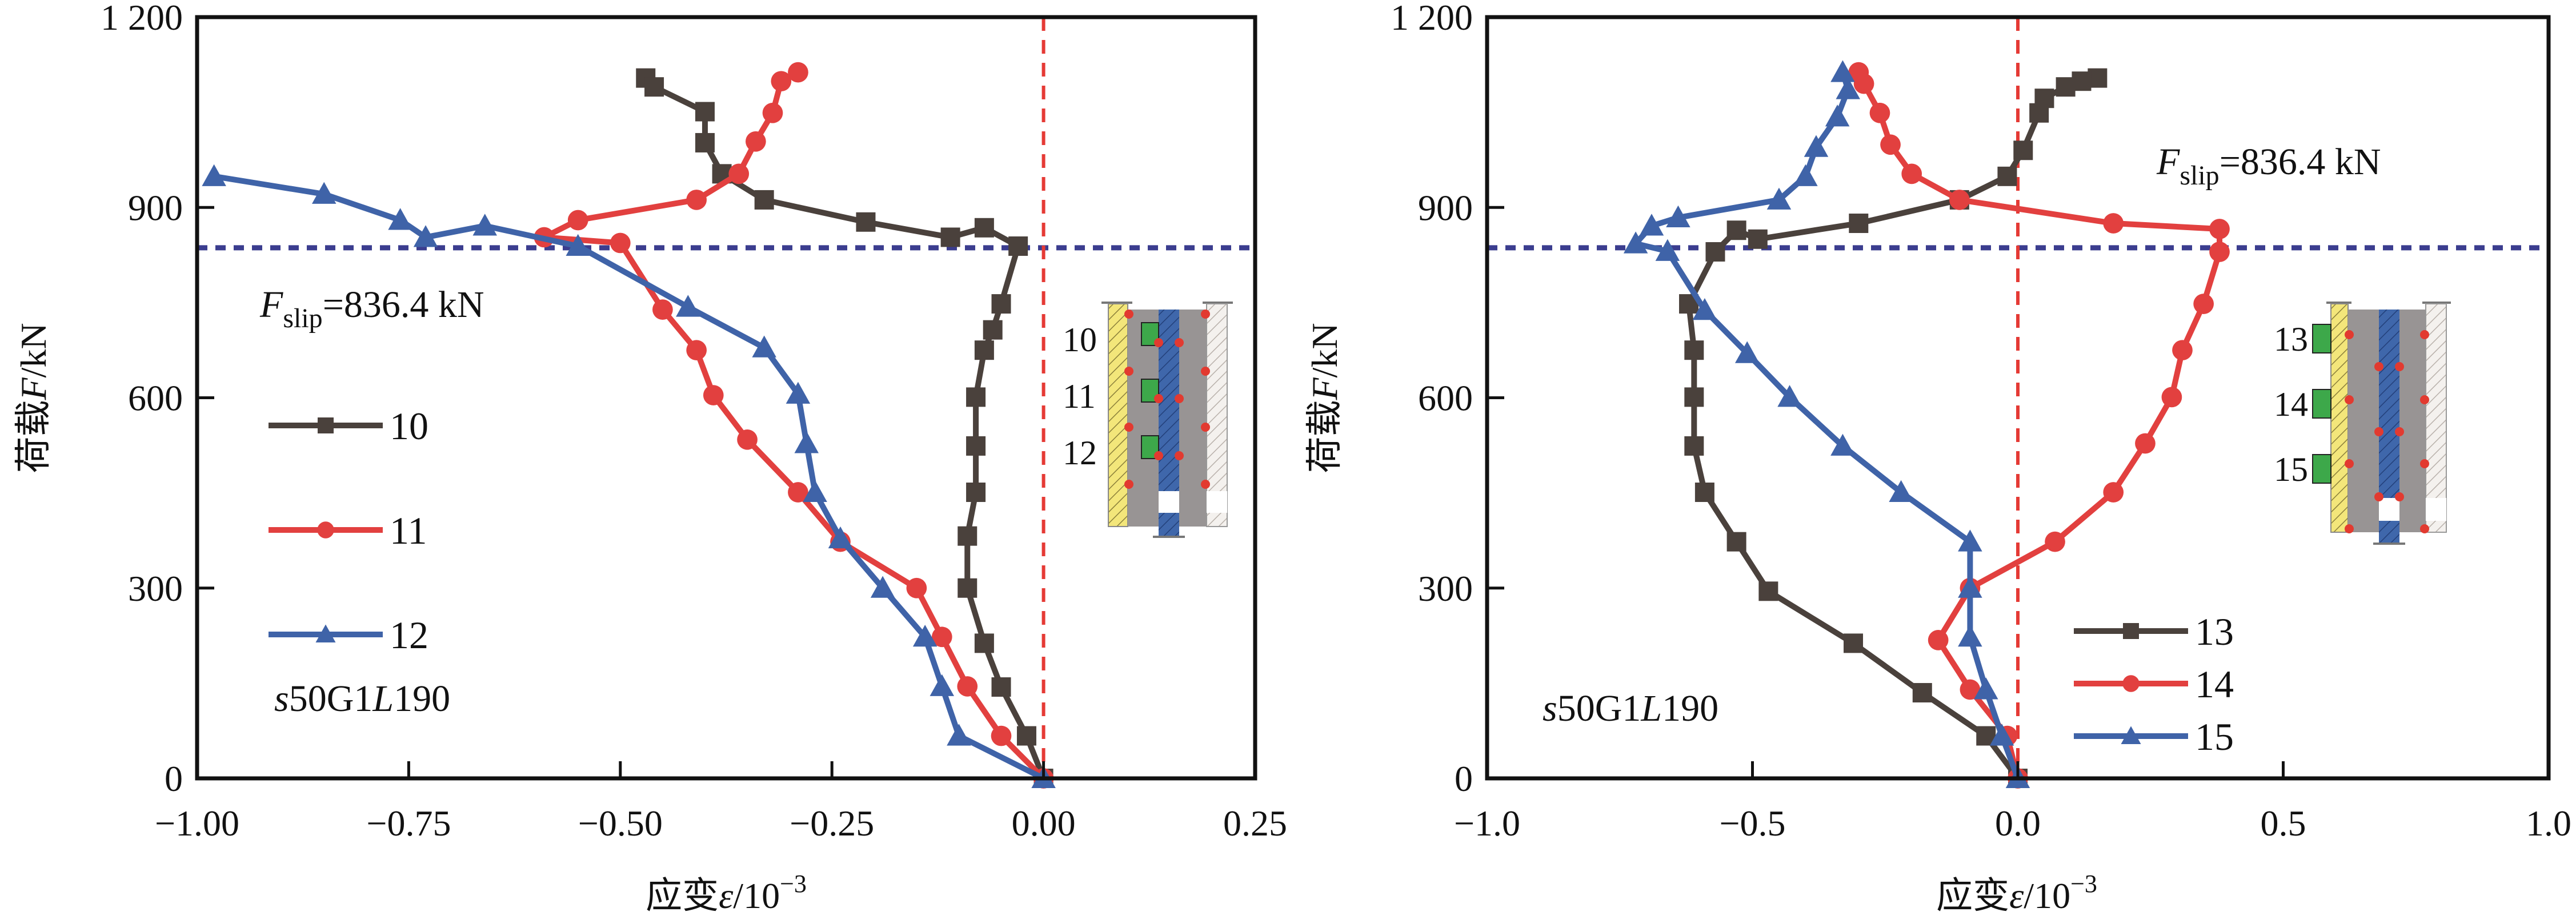 Image resolution: width=2576 pixels, height=916 pixels. I want to click on inset-label-10: 10, so click(1080, 340).